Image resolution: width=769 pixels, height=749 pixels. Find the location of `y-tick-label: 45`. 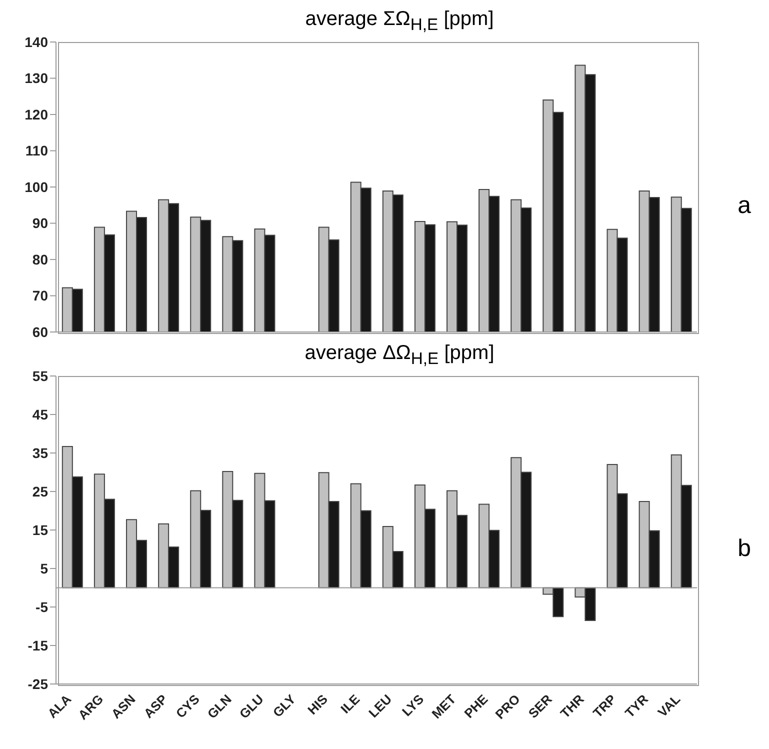

y-tick-label: 45 is located at coordinates (40, 414).